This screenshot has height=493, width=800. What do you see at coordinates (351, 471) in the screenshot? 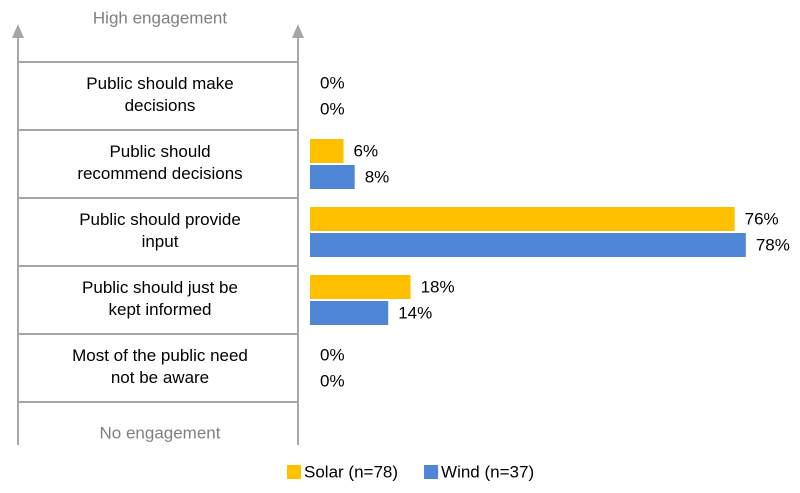
I see `legend-label: Solar (n=78)` at bounding box center [351, 471].